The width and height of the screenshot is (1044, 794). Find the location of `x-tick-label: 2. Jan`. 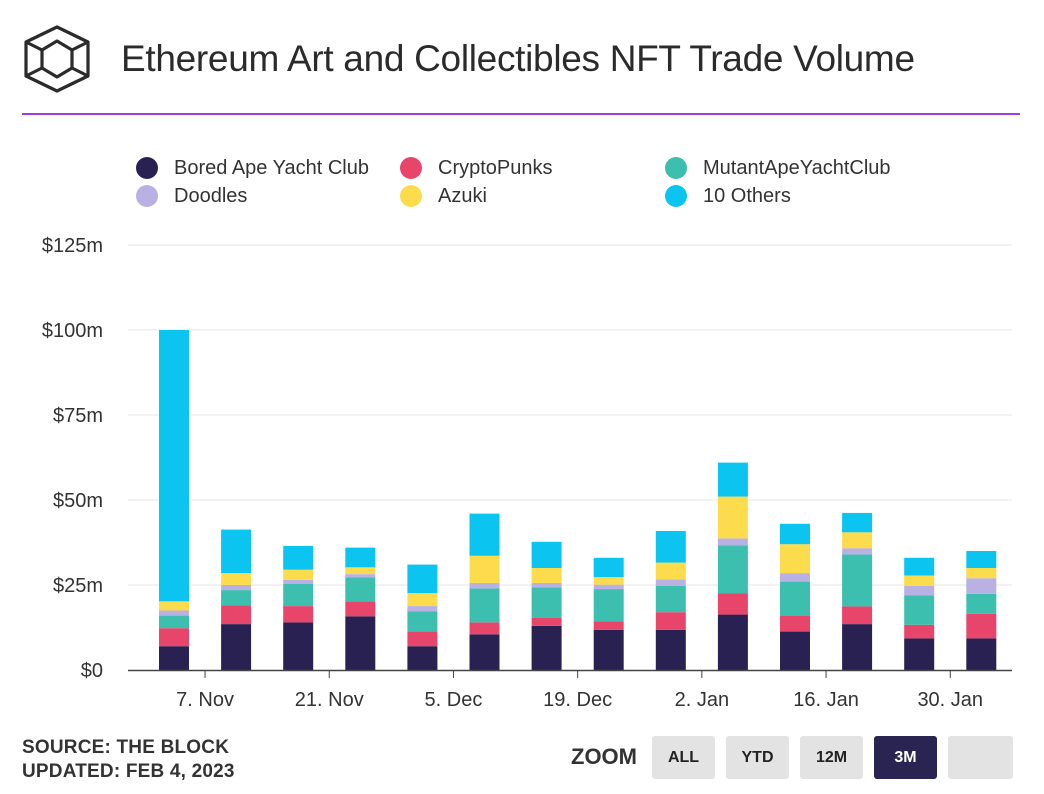

x-tick-label: 2. Jan is located at coordinates (702, 700).